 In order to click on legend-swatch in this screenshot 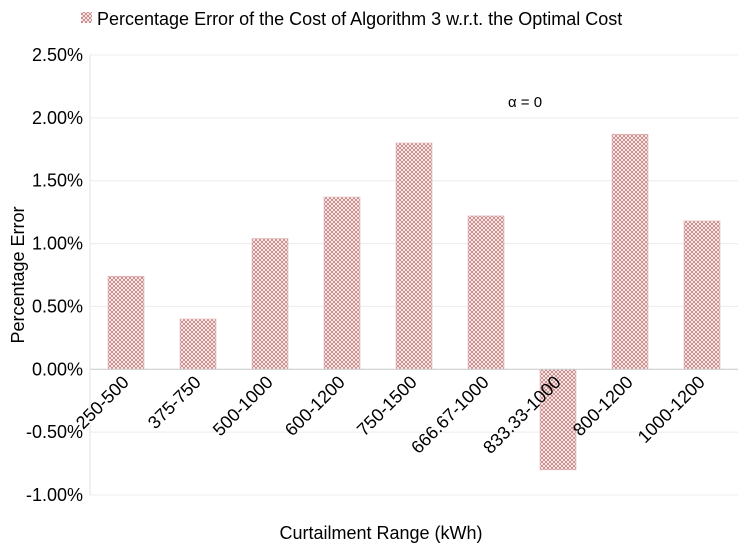, I will do `click(86, 17)`.